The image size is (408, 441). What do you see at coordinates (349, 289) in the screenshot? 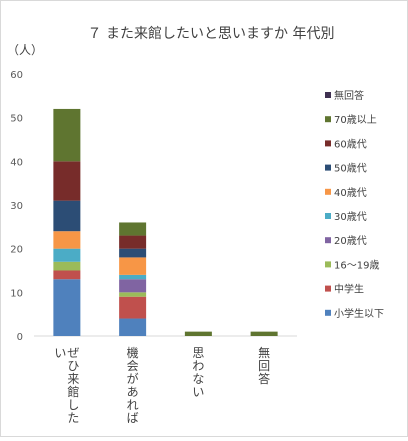
I see `legend-label: 中学生` at bounding box center [349, 289].